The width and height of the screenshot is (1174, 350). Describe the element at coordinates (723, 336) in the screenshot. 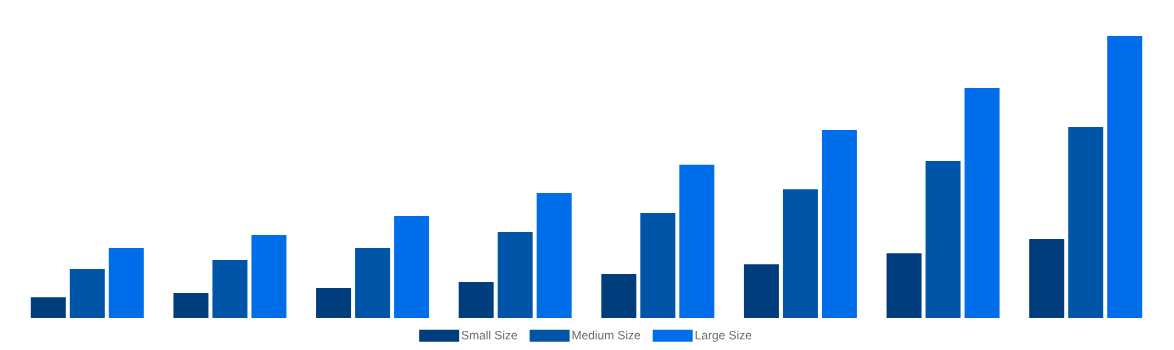

I see `legend-label: Large Size` at that location.